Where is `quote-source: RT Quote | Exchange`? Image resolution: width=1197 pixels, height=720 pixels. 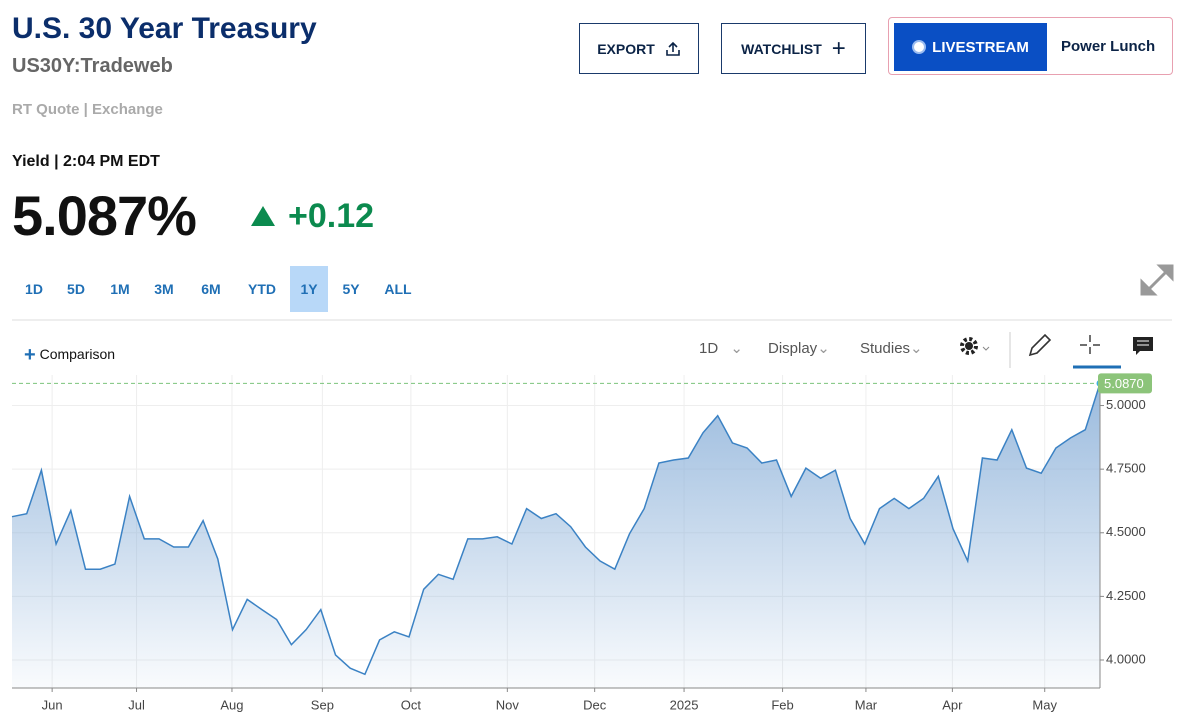 quote-source: RT Quote | Exchange is located at coordinates (87, 109).